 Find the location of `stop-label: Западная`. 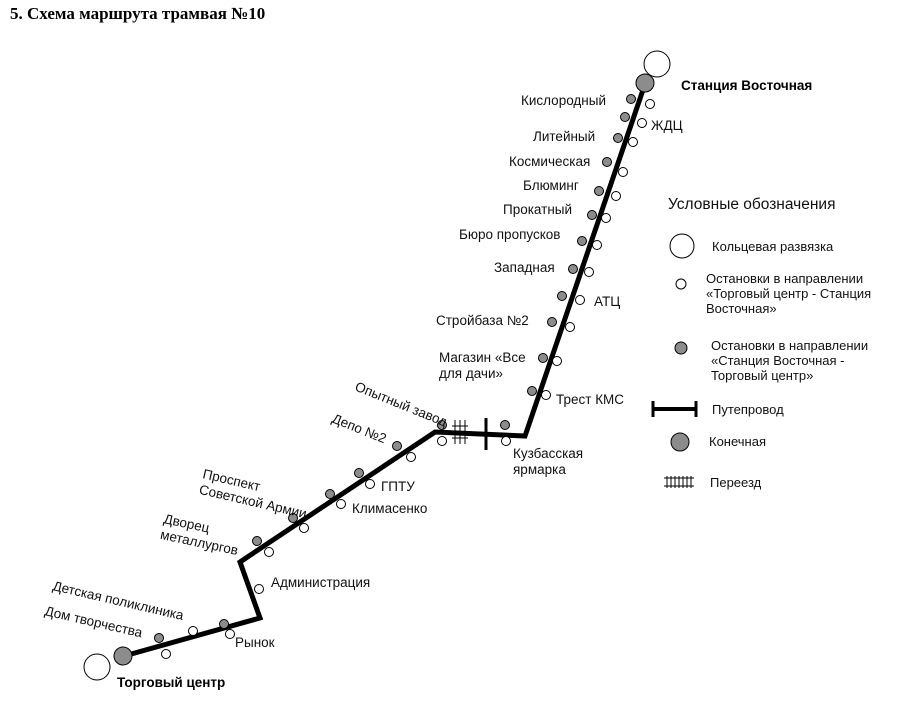

stop-label: Западная is located at coordinates (524, 267).